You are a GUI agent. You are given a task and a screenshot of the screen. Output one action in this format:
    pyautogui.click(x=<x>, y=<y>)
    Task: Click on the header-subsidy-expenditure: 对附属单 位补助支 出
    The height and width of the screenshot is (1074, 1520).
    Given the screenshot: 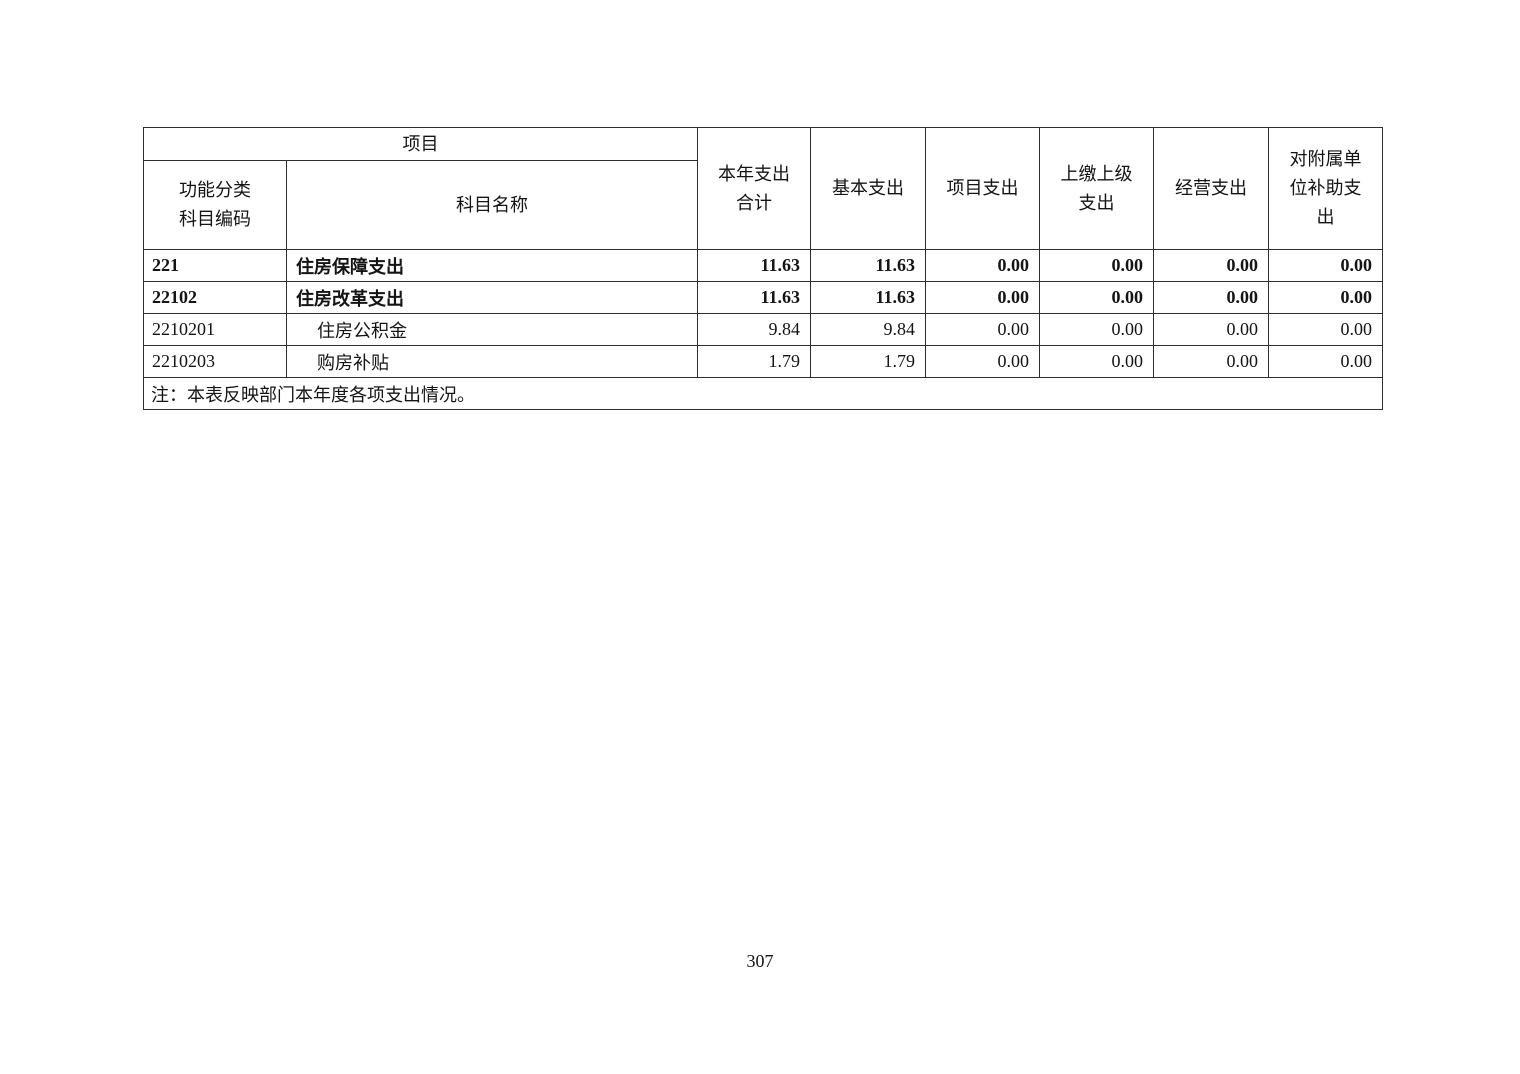 What is the action you would take?
    pyautogui.click(x=1325, y=188)
    